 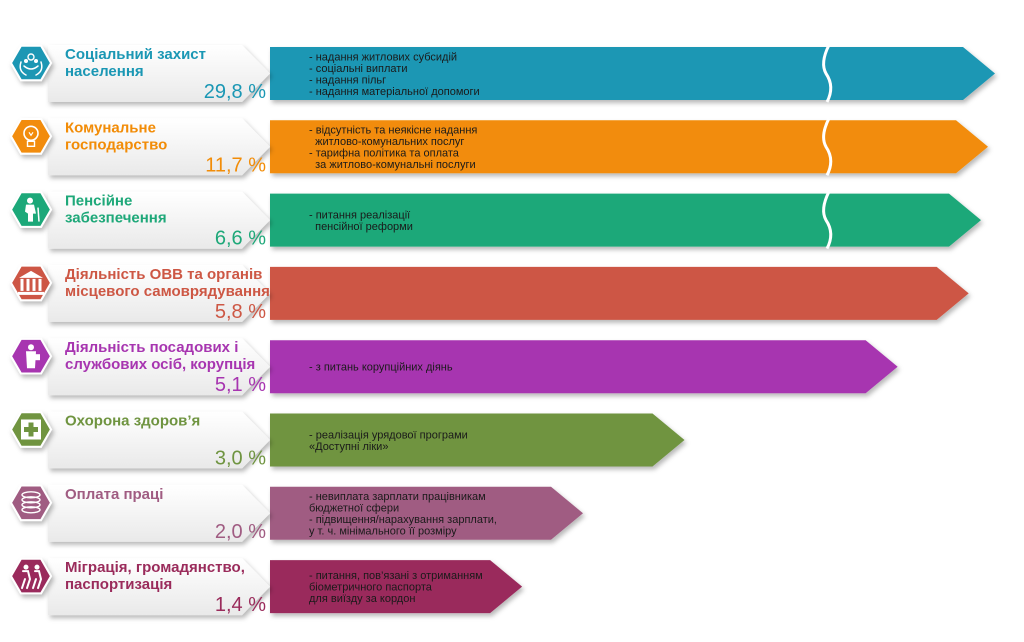 What do you see at coordinates (98, 201) in the screenshot?
I see `category-title-line: Пенсійне` at bounding box center [98, 201].